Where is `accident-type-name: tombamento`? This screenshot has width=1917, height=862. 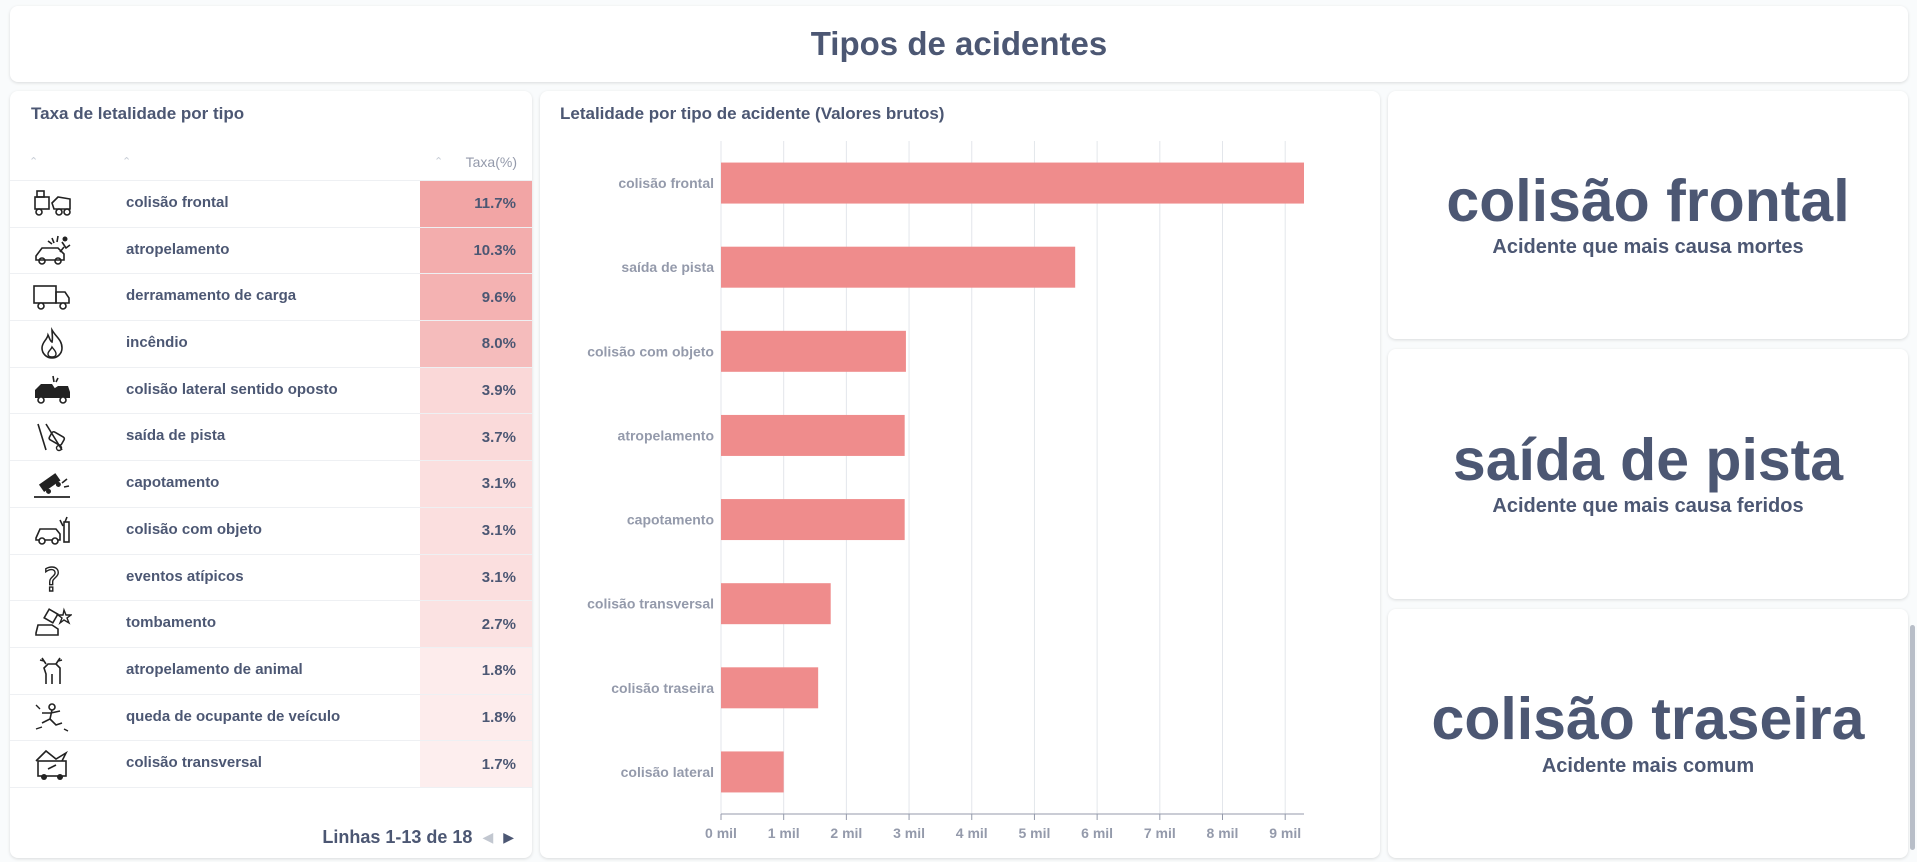 accident-type-name: tombamento is located at coordinates (171, 623).